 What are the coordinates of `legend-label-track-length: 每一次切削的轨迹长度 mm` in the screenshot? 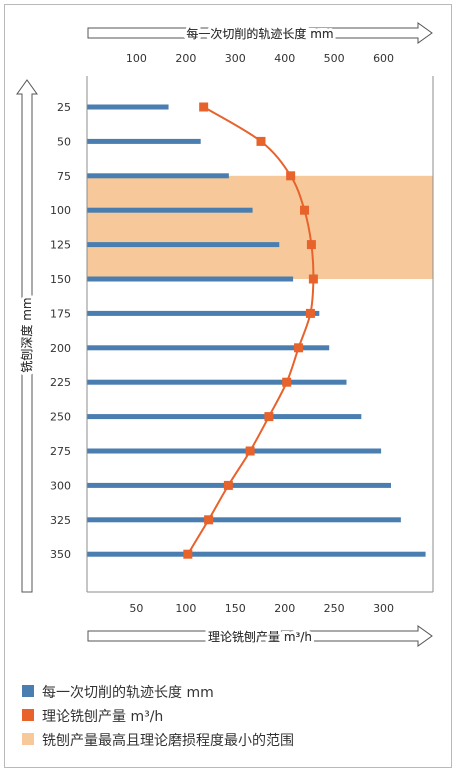 It's located at (128, 693).